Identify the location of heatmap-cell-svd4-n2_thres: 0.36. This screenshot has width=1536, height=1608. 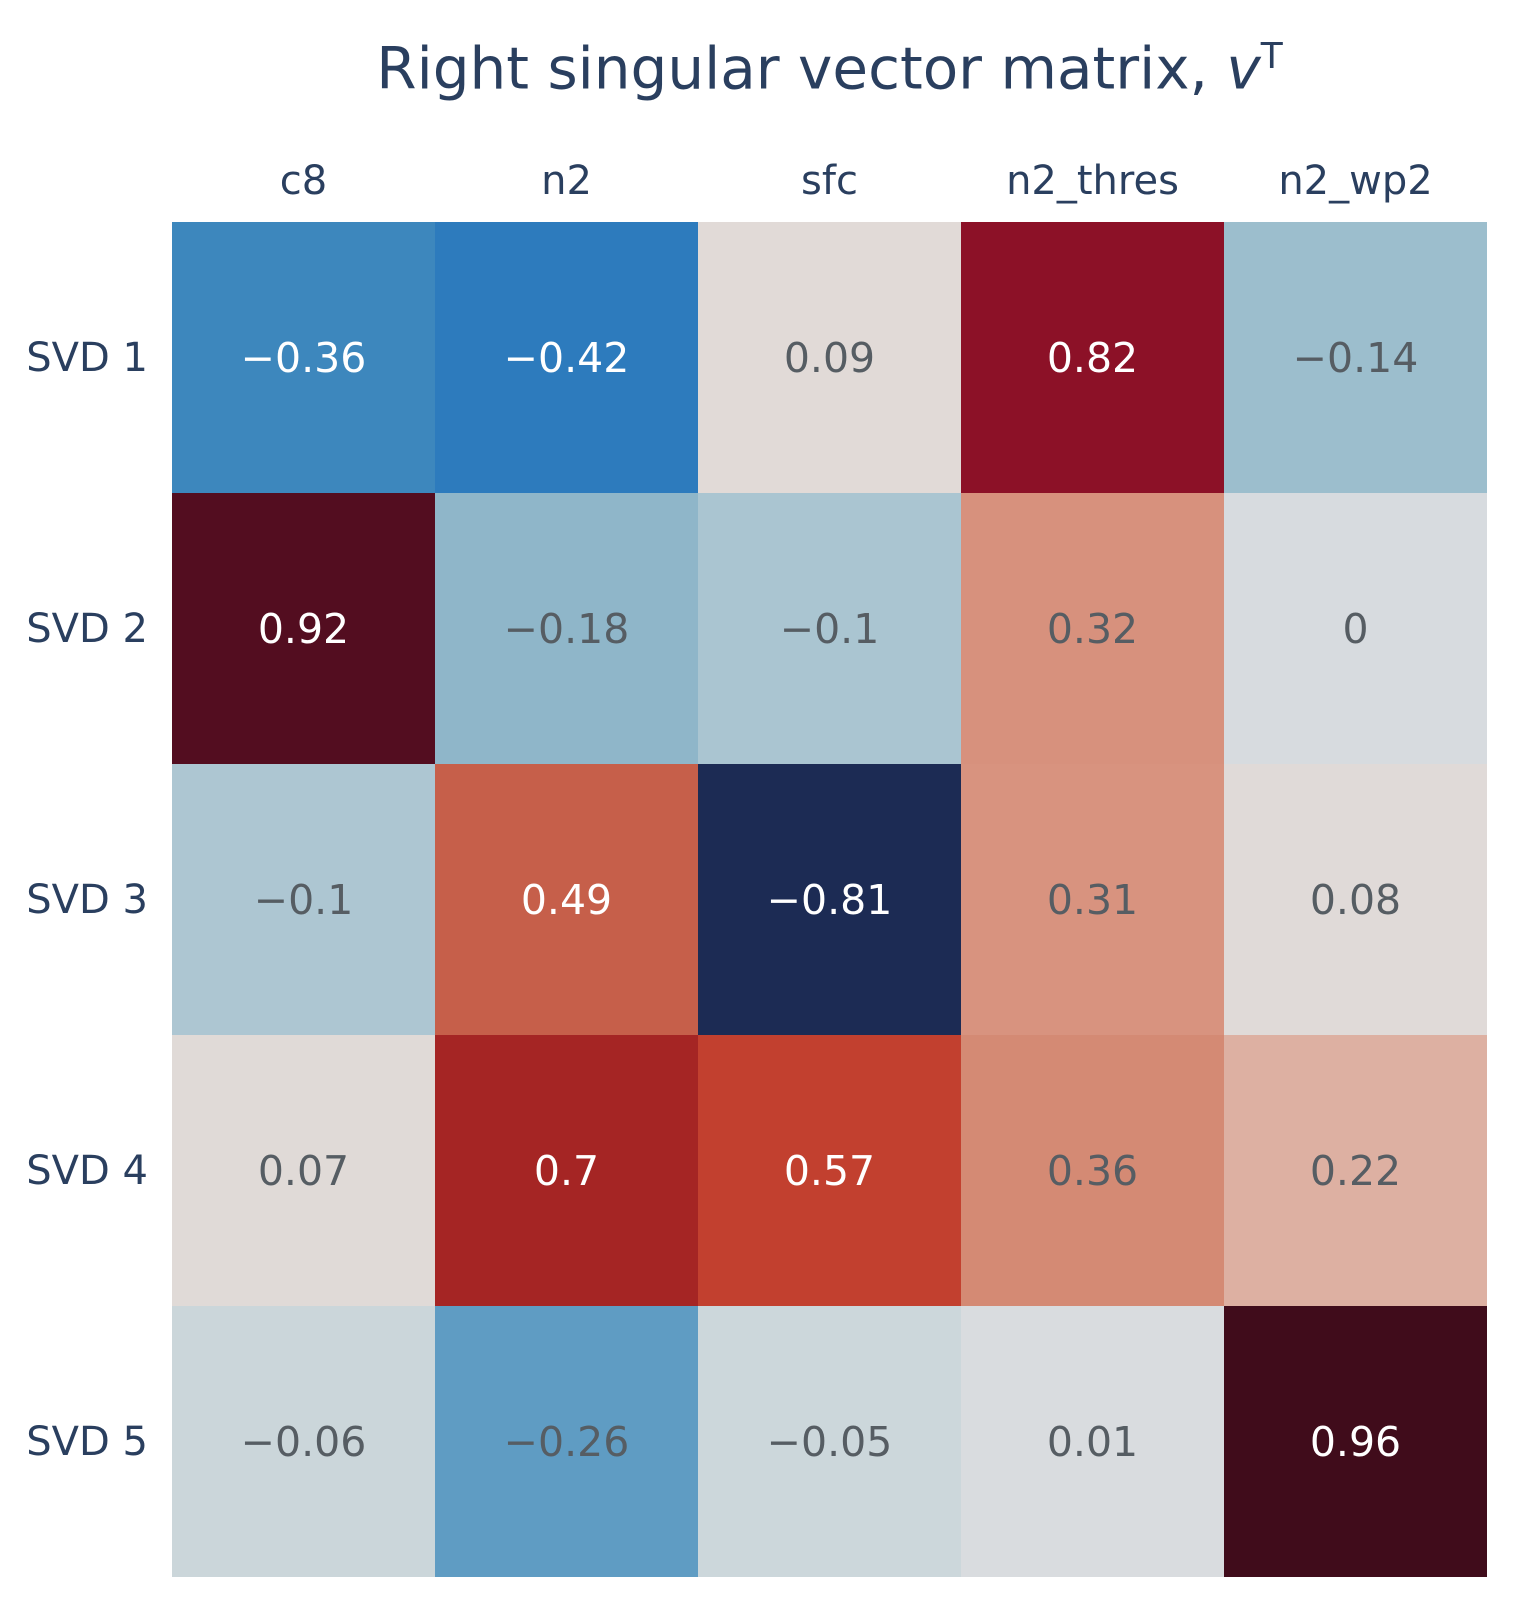
(1092, 1170).